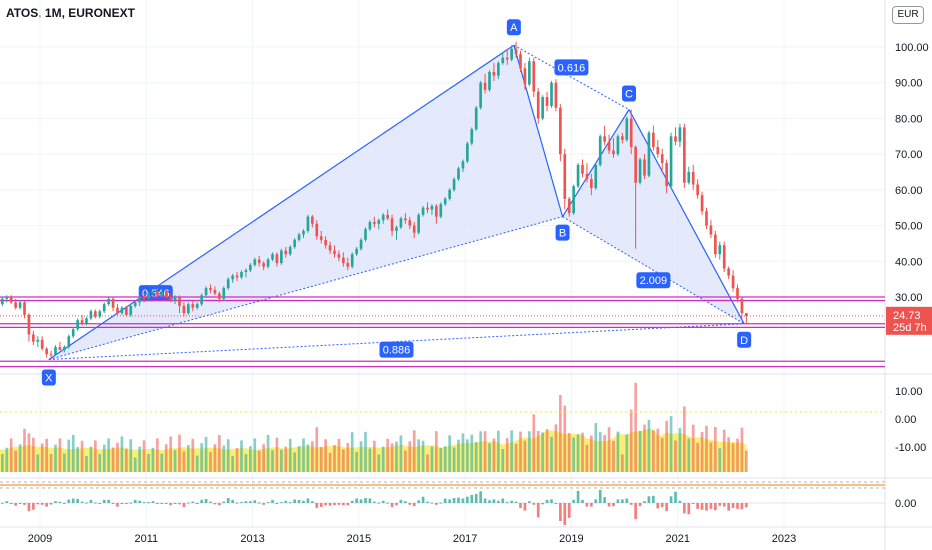 This screenshot has width=932, height=550. What do you see at coordinates (412, 539) in the screenshot?
I see `time-axis: 2009 2011 2013 2015 2017 2019 2021 2023` at bounding box center [412, 539].